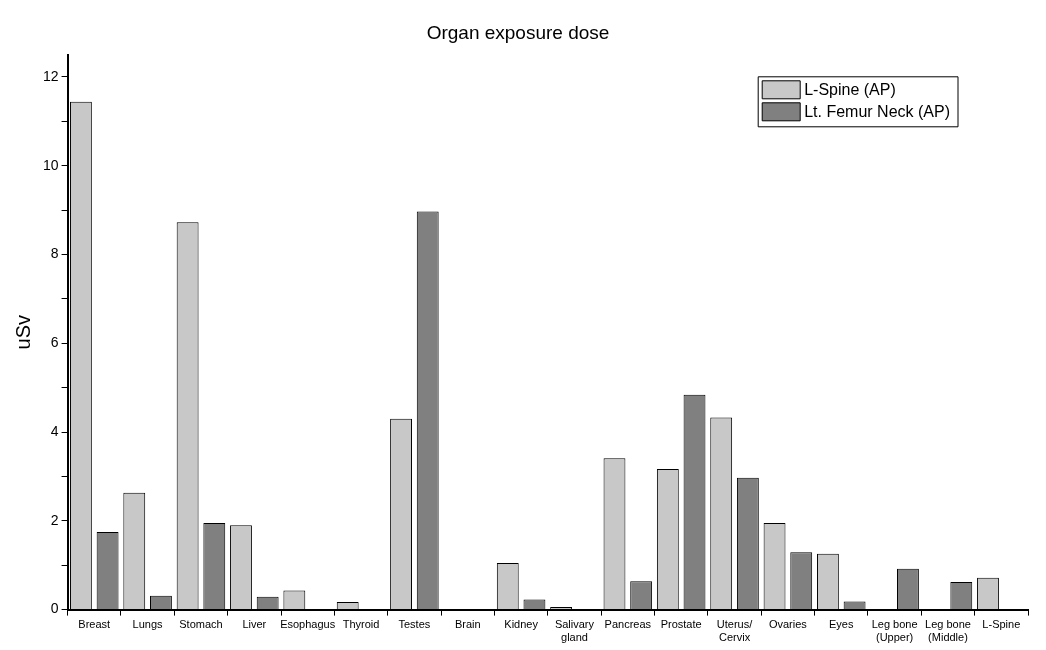  Describe the element at coordinates (894, 631) in the screenshot. I see `x-tick-label: Leg bone (Upper)` at that location.